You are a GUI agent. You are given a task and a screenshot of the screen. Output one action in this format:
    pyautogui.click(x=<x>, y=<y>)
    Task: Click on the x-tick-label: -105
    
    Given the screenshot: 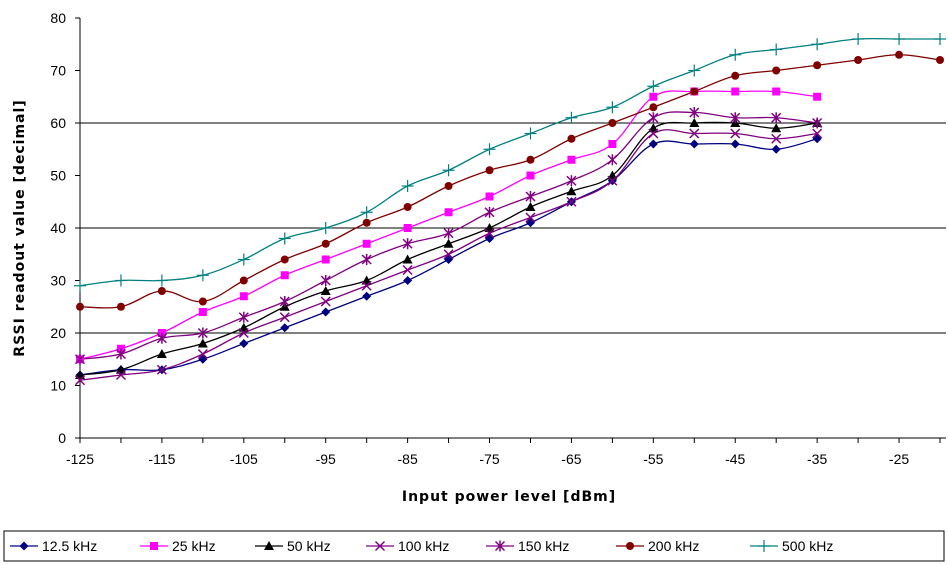 What is the action you would take?
    pyautogui.click(x=244, y=459)
    